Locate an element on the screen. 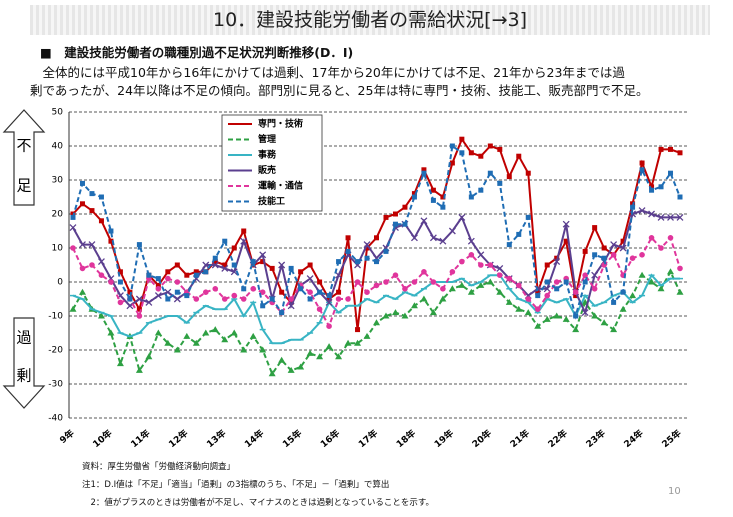  legend-label: 運輸・通信 is located at coordinates (280, 186).